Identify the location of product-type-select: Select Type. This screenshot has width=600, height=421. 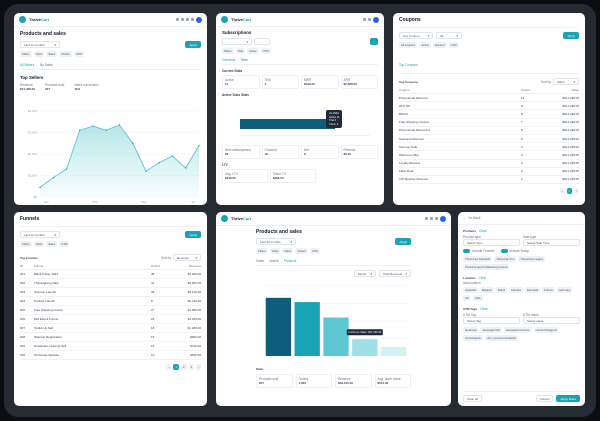
(491, 242).